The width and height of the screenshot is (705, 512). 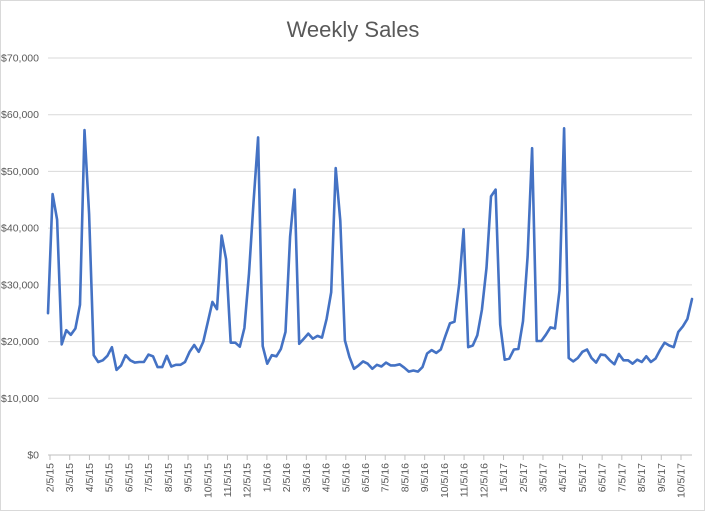 I want to click on x-tick-label: 1/5/17, so click(x=504, y=477).